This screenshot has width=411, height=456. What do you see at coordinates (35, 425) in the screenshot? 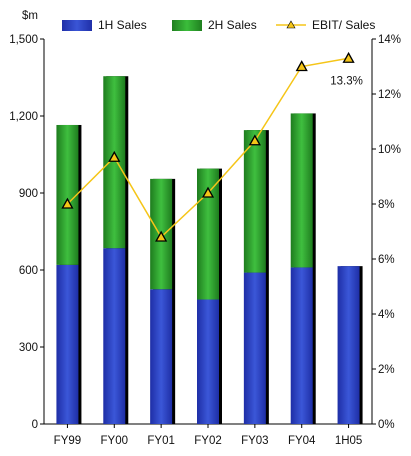
I see `left-tick-label: 0` at bounding box center [35, 425].